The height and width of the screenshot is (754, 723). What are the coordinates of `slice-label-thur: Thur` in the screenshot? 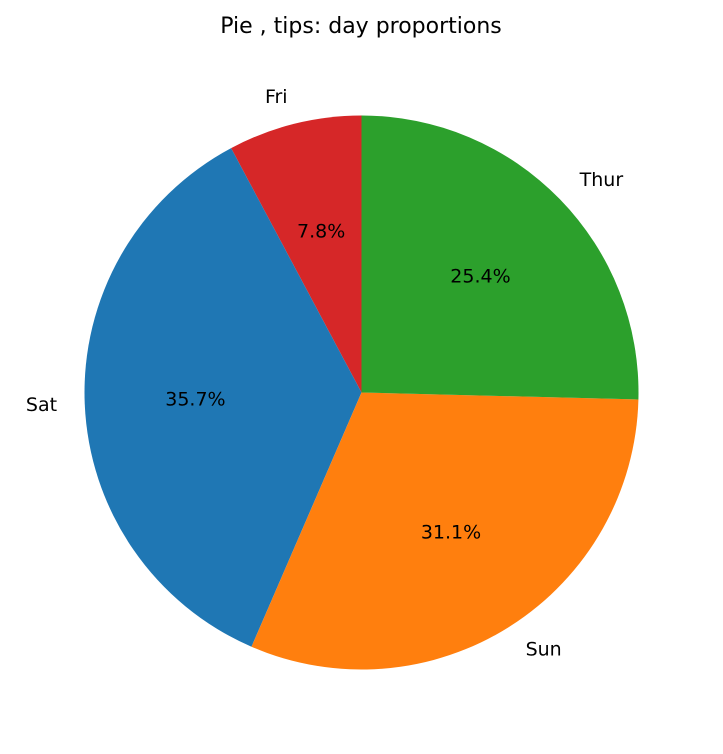 It's located at (601, 180).